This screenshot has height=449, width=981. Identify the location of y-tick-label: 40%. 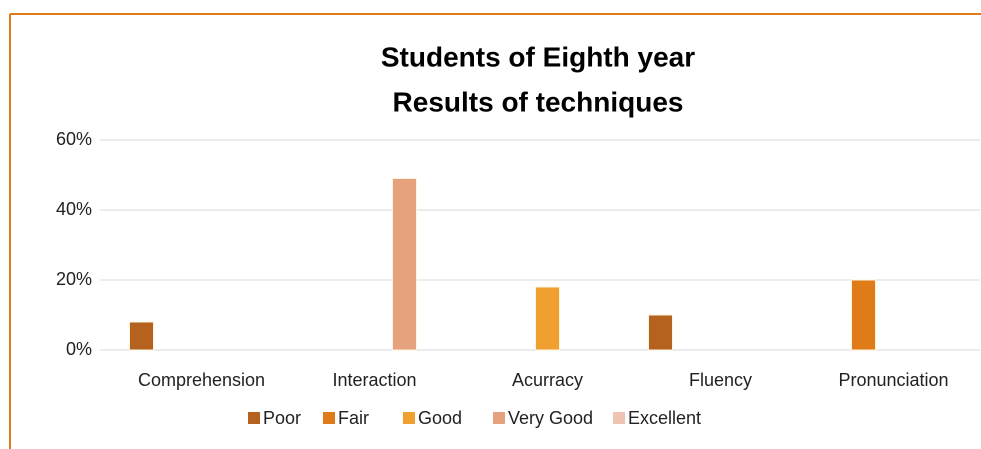
(74, 209).